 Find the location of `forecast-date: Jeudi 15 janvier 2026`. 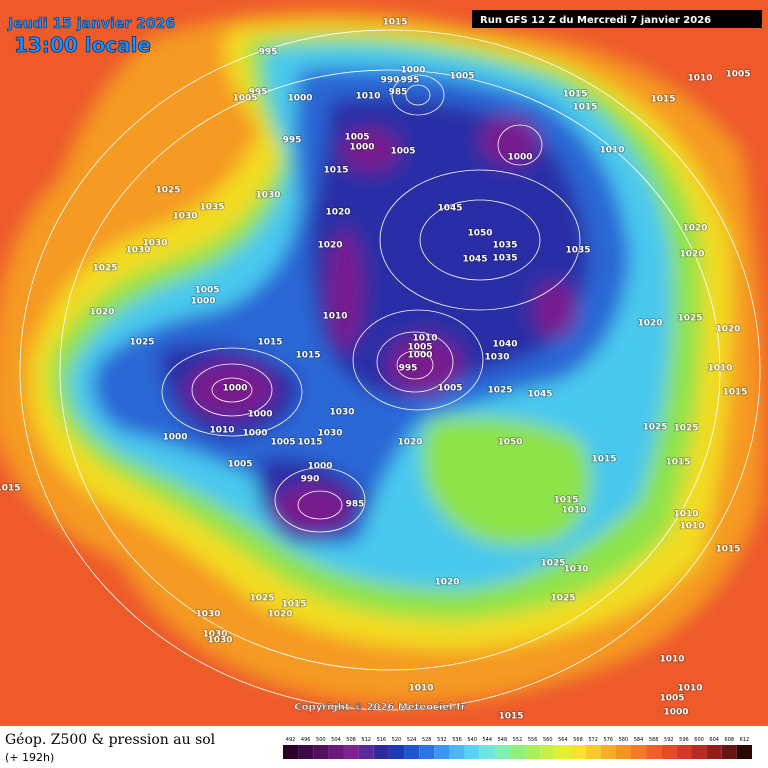

forecast-date: Jeudi 15 janvier 2026 is located at coordinates (91, 24).